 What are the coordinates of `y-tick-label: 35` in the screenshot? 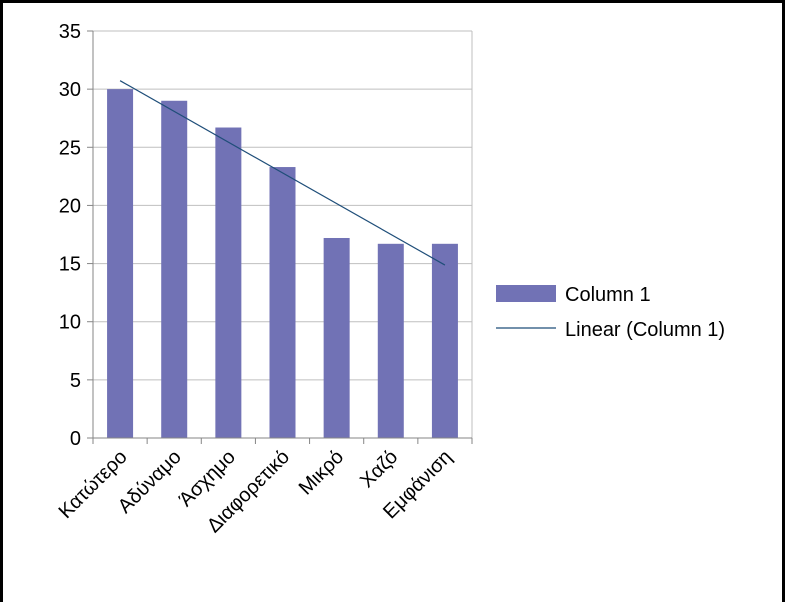 It's located at (70, 32).